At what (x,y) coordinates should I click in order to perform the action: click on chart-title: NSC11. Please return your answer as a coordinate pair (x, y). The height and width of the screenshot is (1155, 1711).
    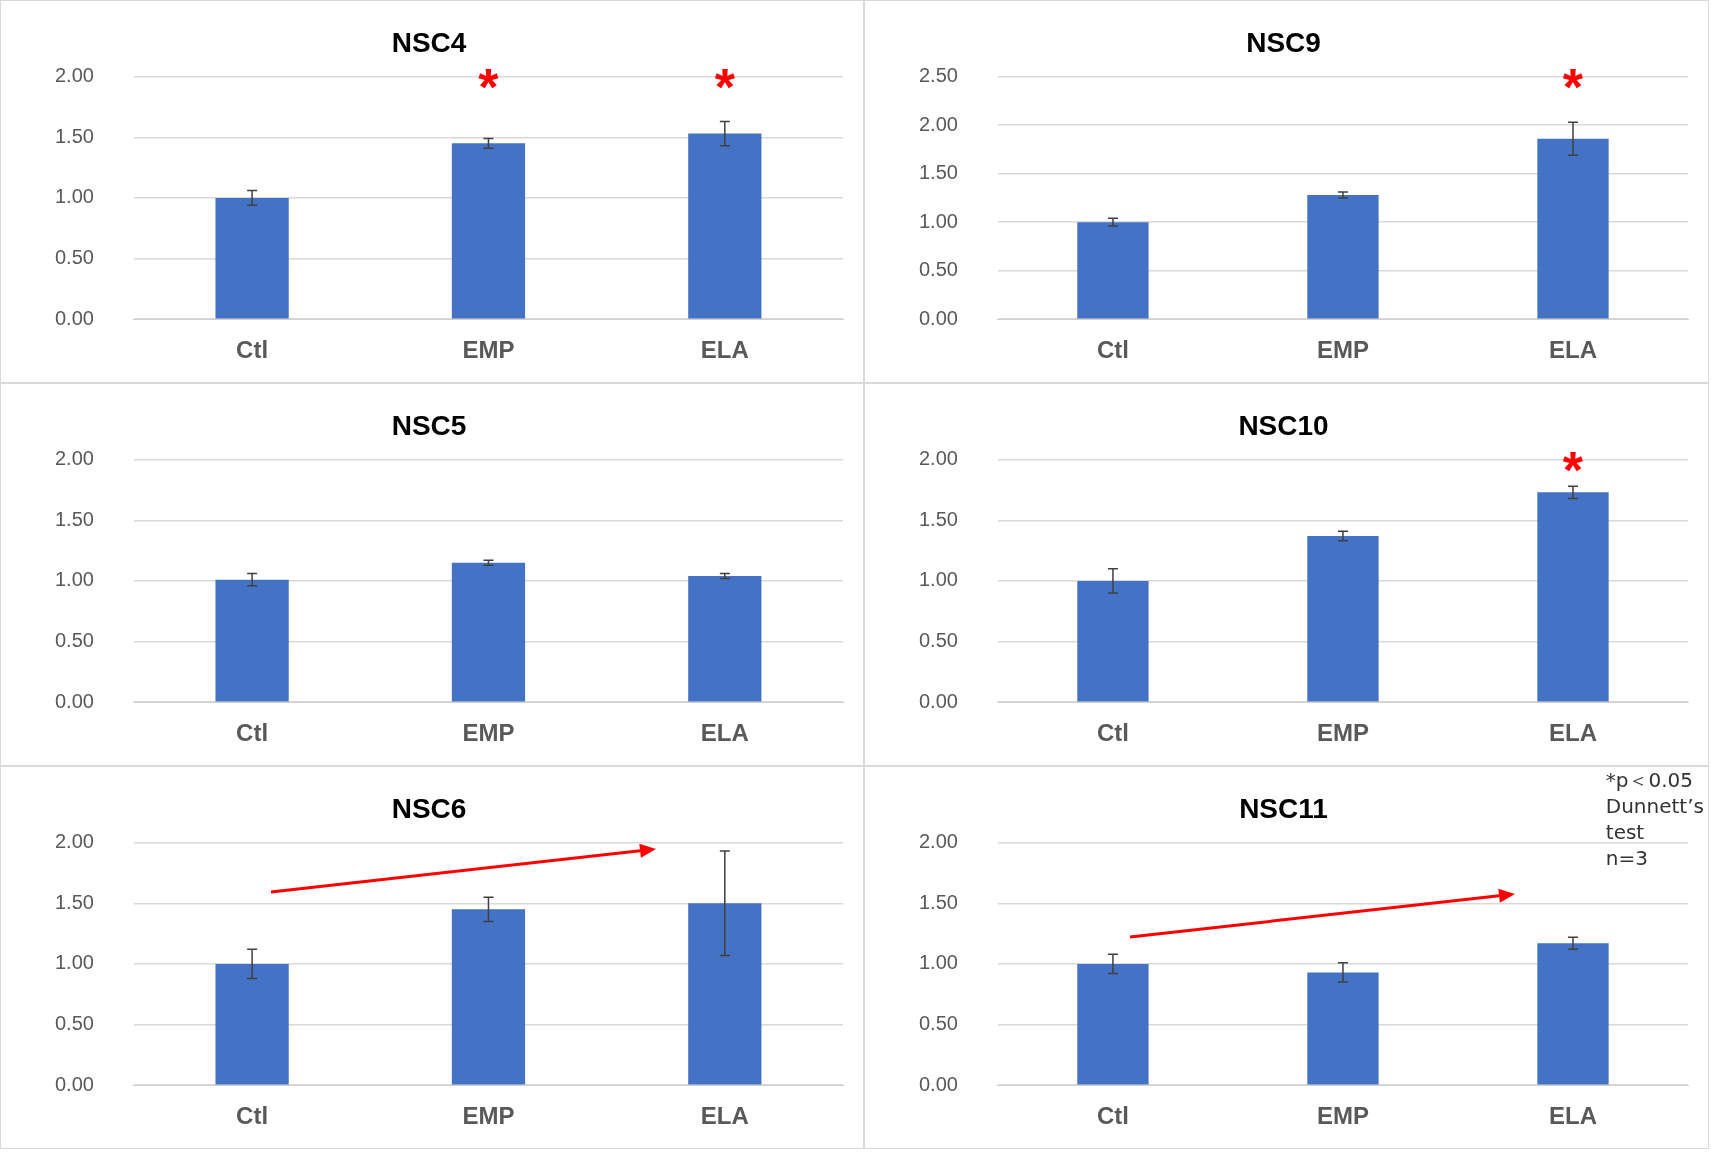
    Looking at the image, I should click on (1283, 808).